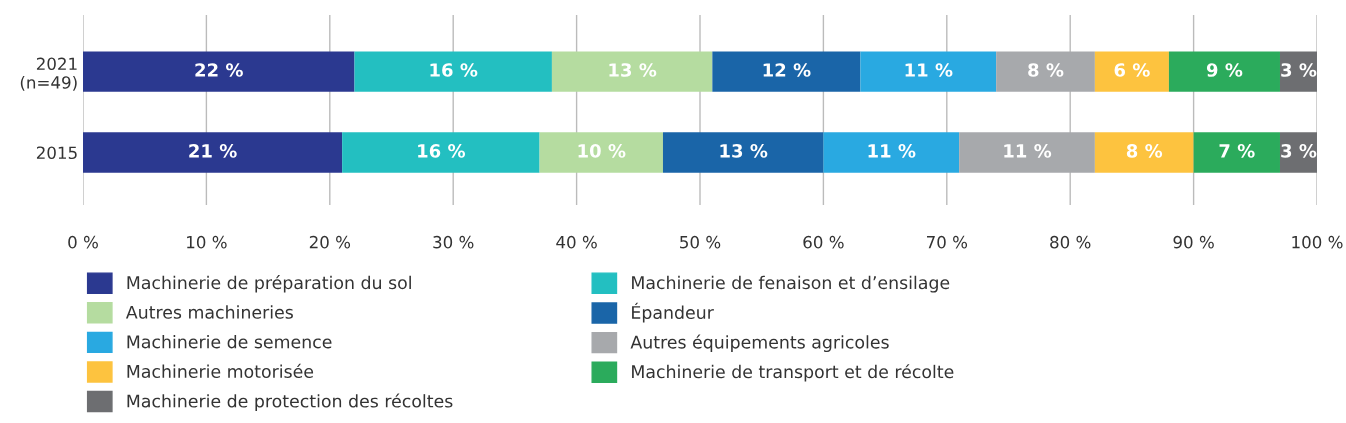 The width and height of the screenshot is (1346, 423). I want to click on x-tick-label: 100 %, so click(1317, 242).